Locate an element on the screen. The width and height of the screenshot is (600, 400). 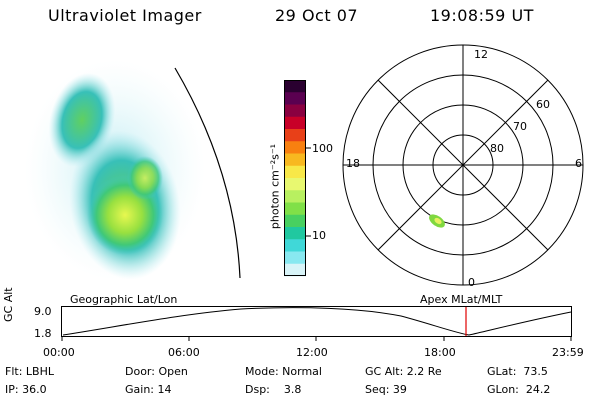
intensity-colorbar is located at coordinates (297, 178).